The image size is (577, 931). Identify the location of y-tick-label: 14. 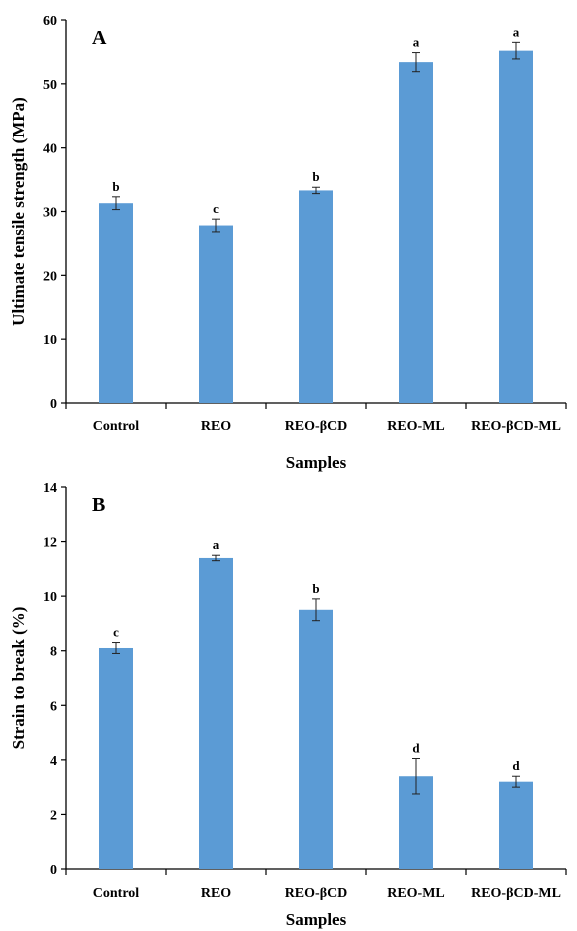
(50, 488).